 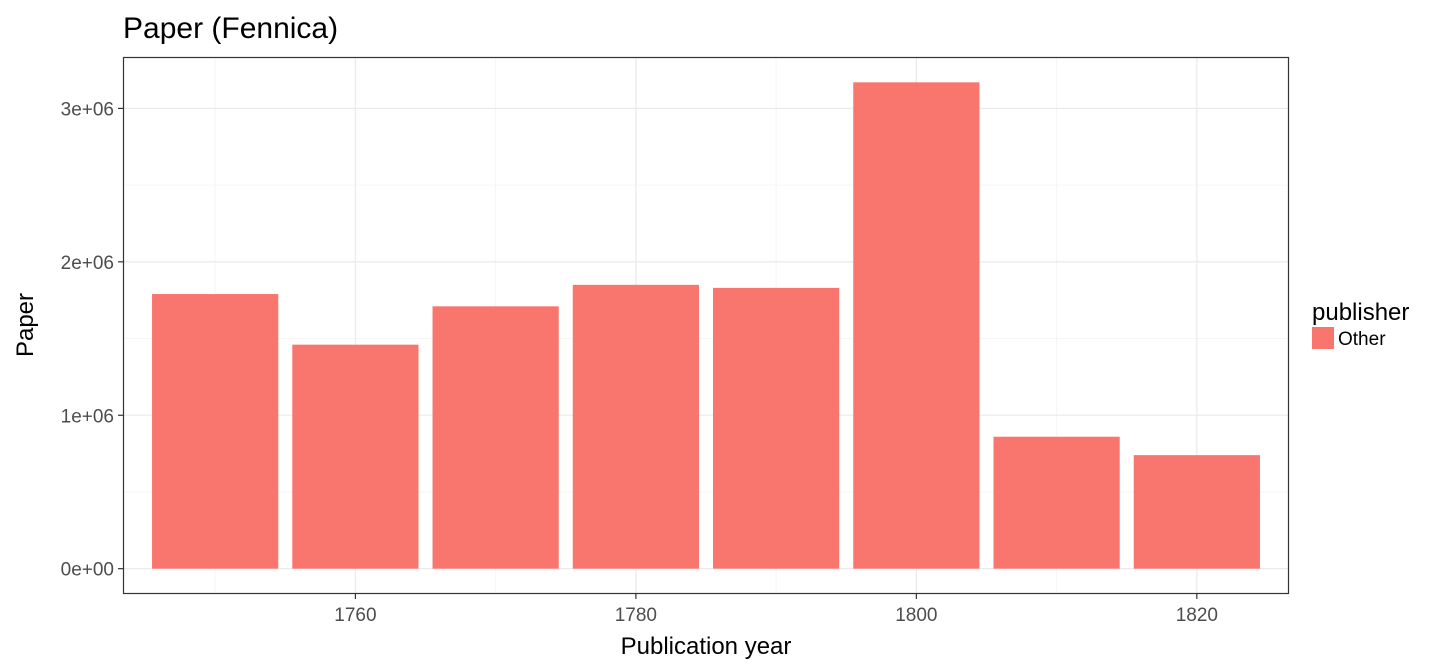 I want to click on x-tick-label: 1820, so click(x=1197, y=615).